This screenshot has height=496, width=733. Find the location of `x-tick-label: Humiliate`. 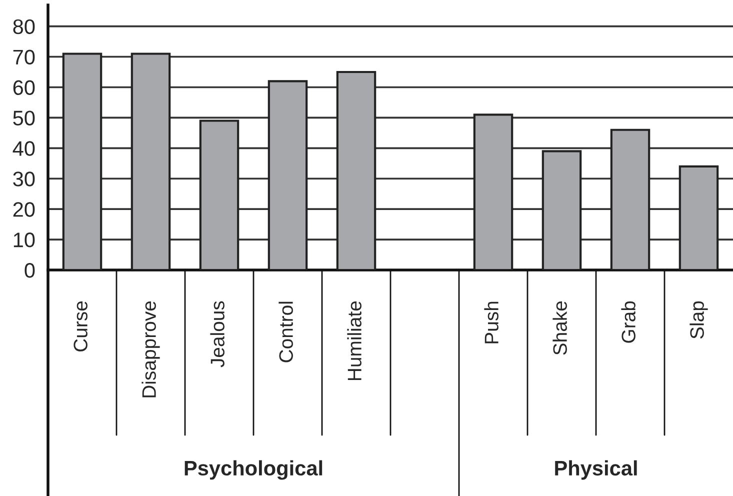

x-tick-label: Humiliate is located at coordinates (354, 340).